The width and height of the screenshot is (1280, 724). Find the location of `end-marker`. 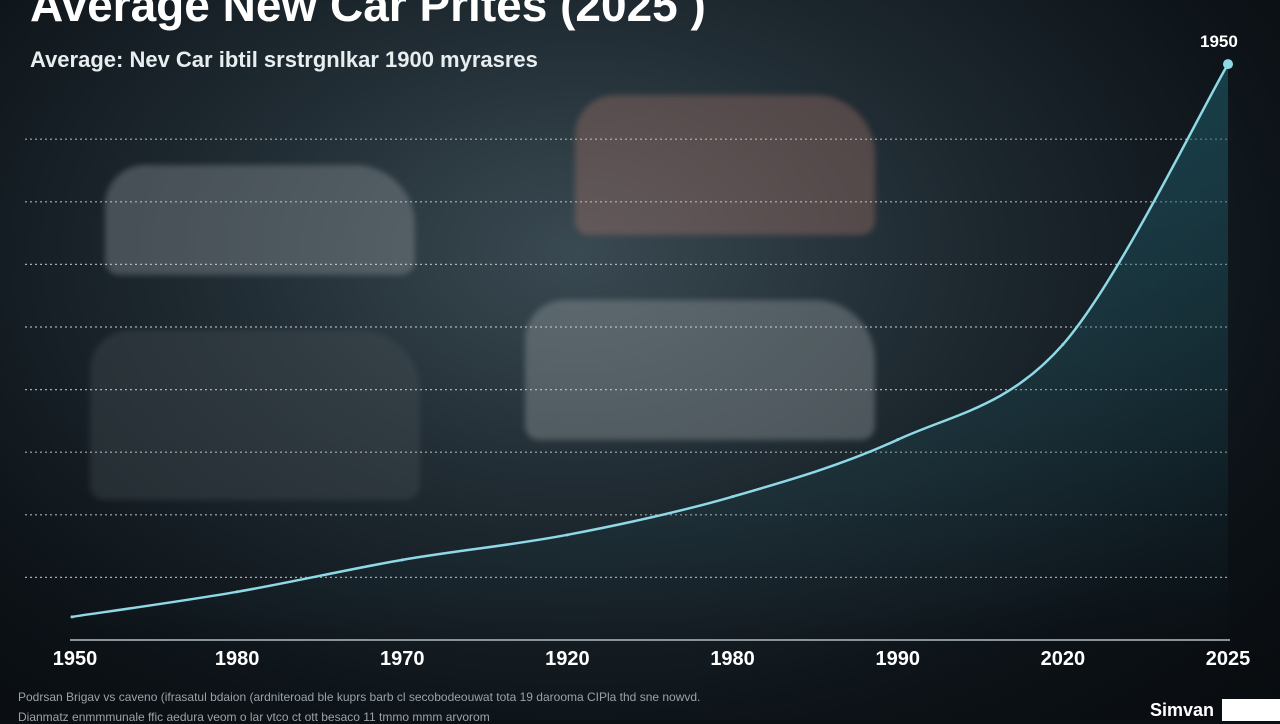

end-marker is located at coordinates (1228, 64).